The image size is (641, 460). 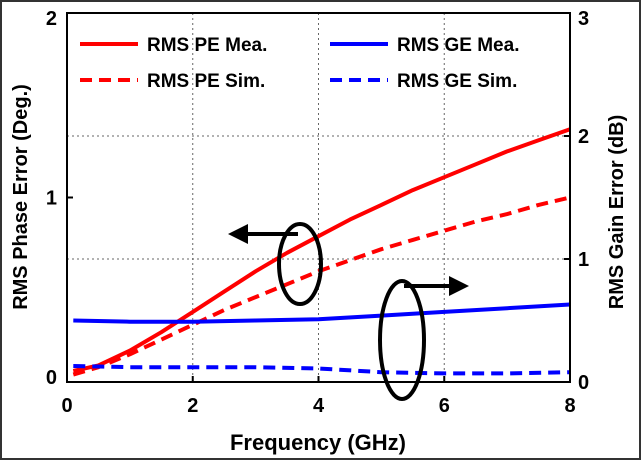 I want to click on y-axis-right-label: RMS Gain Error (dB), so click(x=617, y=212).